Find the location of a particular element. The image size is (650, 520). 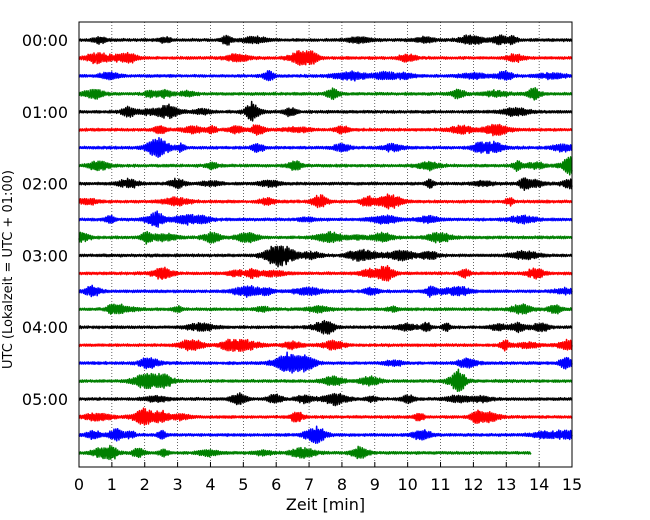

x-tick-label: 12 is located at coordinates (473, 484).